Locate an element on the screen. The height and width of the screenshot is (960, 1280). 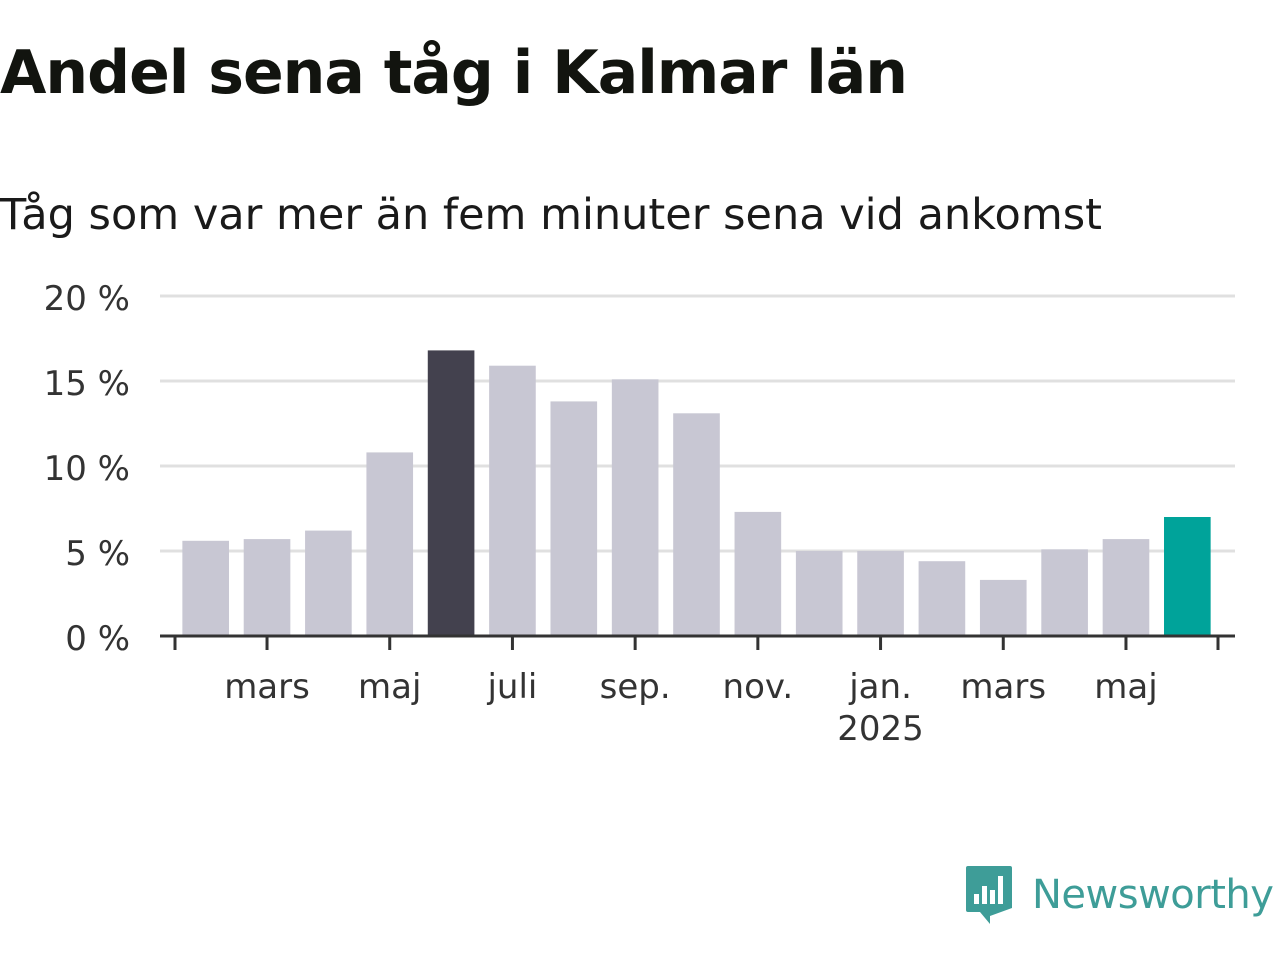
x-tick-label: jan. is located at coordinates (880, 687).